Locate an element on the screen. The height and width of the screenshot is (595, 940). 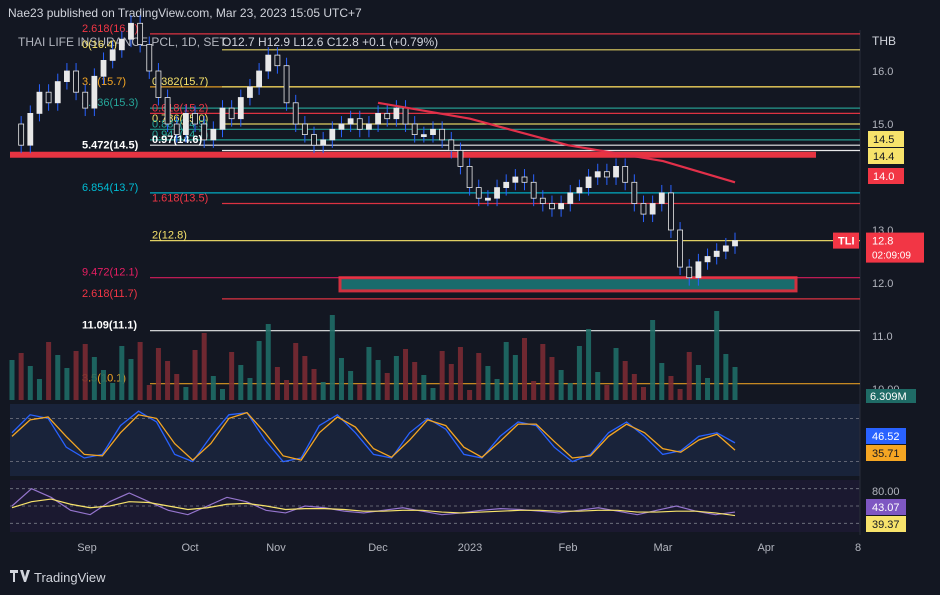
stoch-panel-bg is located at coordinates (435, 440).